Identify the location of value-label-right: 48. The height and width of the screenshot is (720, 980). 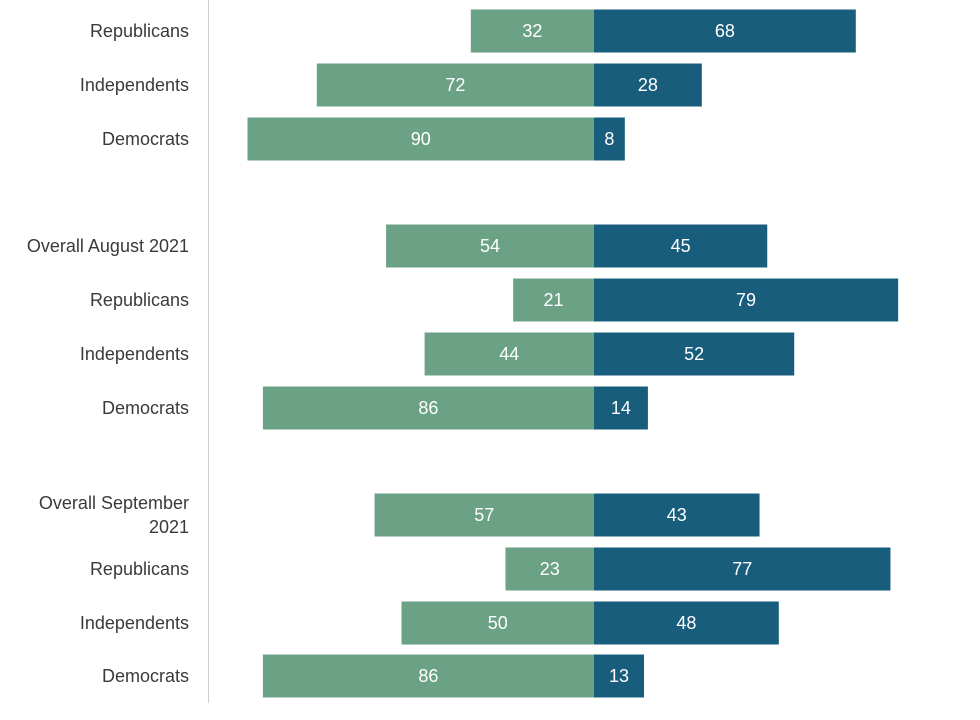
(686, 623).